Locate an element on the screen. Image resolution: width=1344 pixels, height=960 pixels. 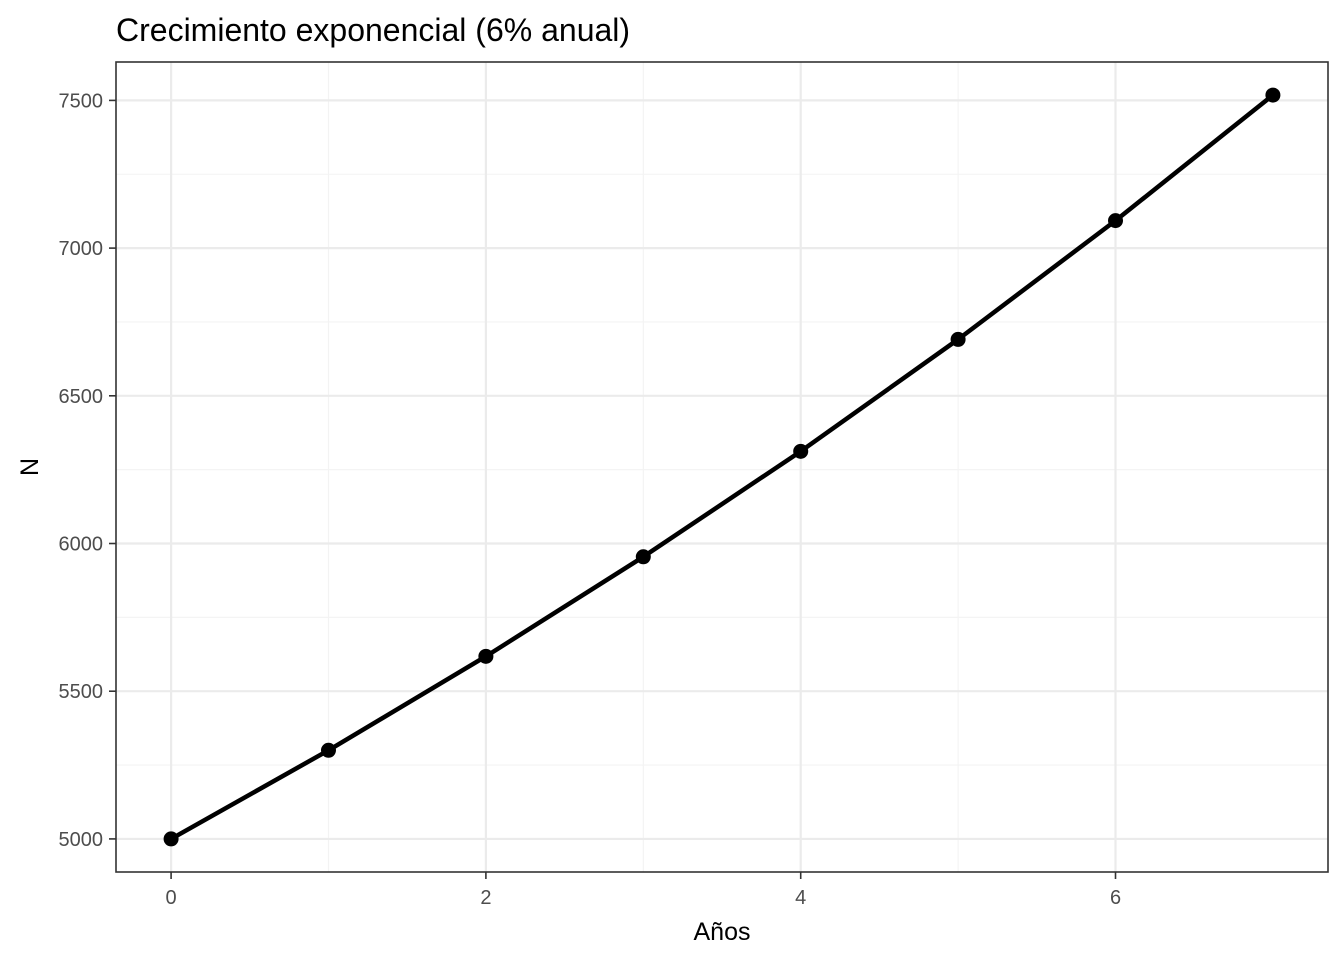
y-tick-label: 5000 is located at coordinates (81, 840).